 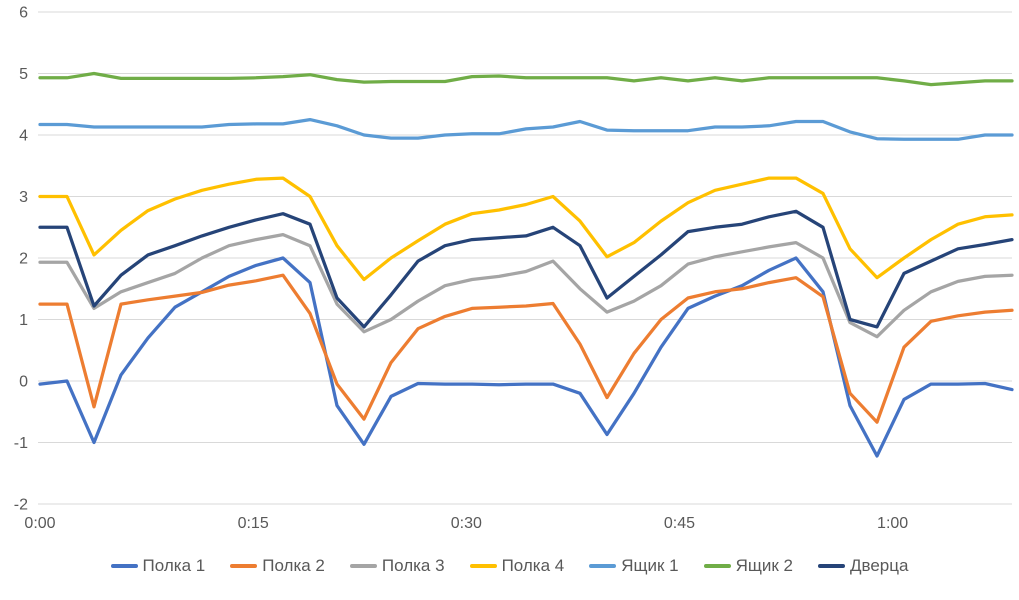 I want to click on legend-label-yashchik-2: Ящик 2, so click(x=764, y=565).